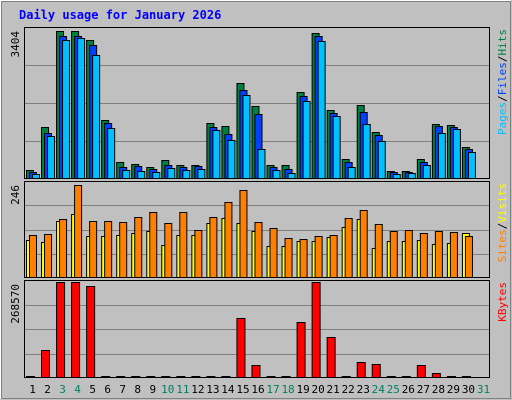 The width and height of the screenshot is (512, 400). Describe the element at coordinates (122, 389) in the screenshot. I see `x-tick-label-day-7: 7` at that location.